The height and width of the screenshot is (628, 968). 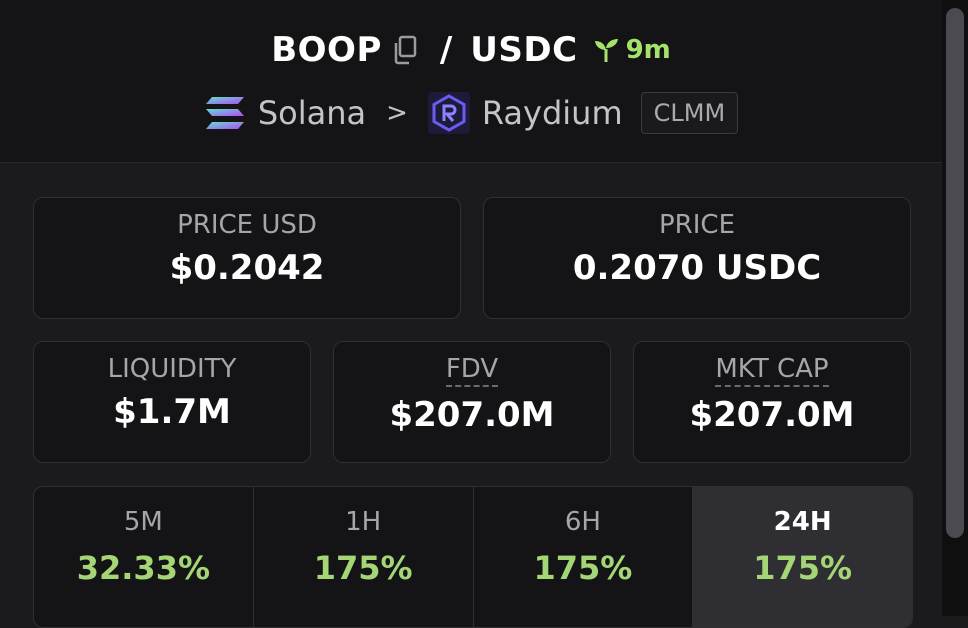 I want to click on fdv-card: FDV $207.0M, so click(x=472, y=402).